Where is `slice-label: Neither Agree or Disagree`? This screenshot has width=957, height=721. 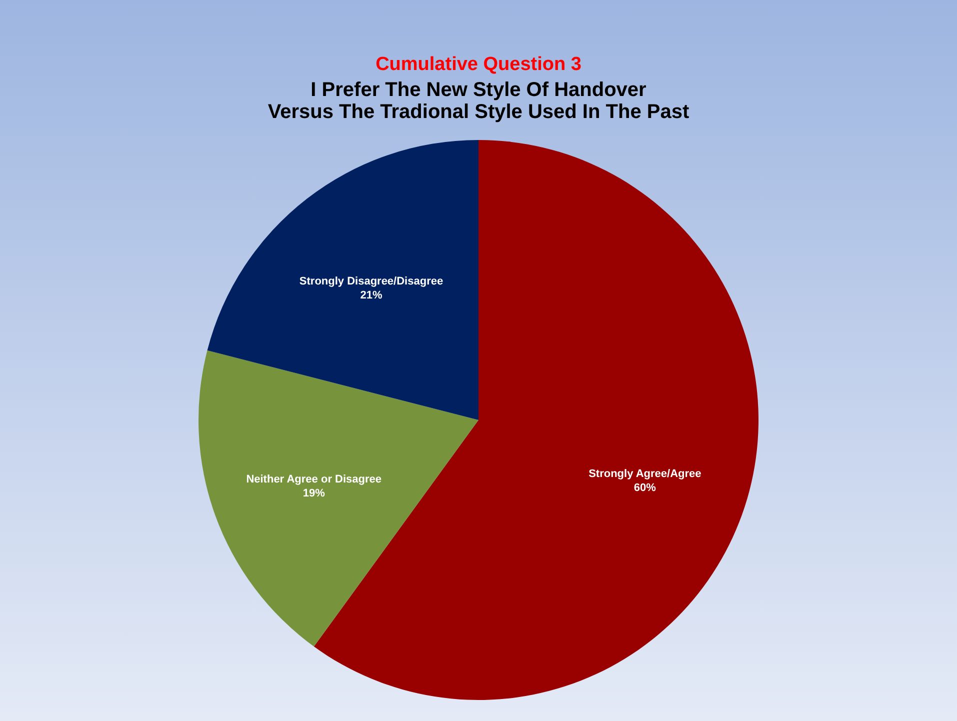 slice-label: Neither Agree or Disagree is located at coordinates (314, 479).